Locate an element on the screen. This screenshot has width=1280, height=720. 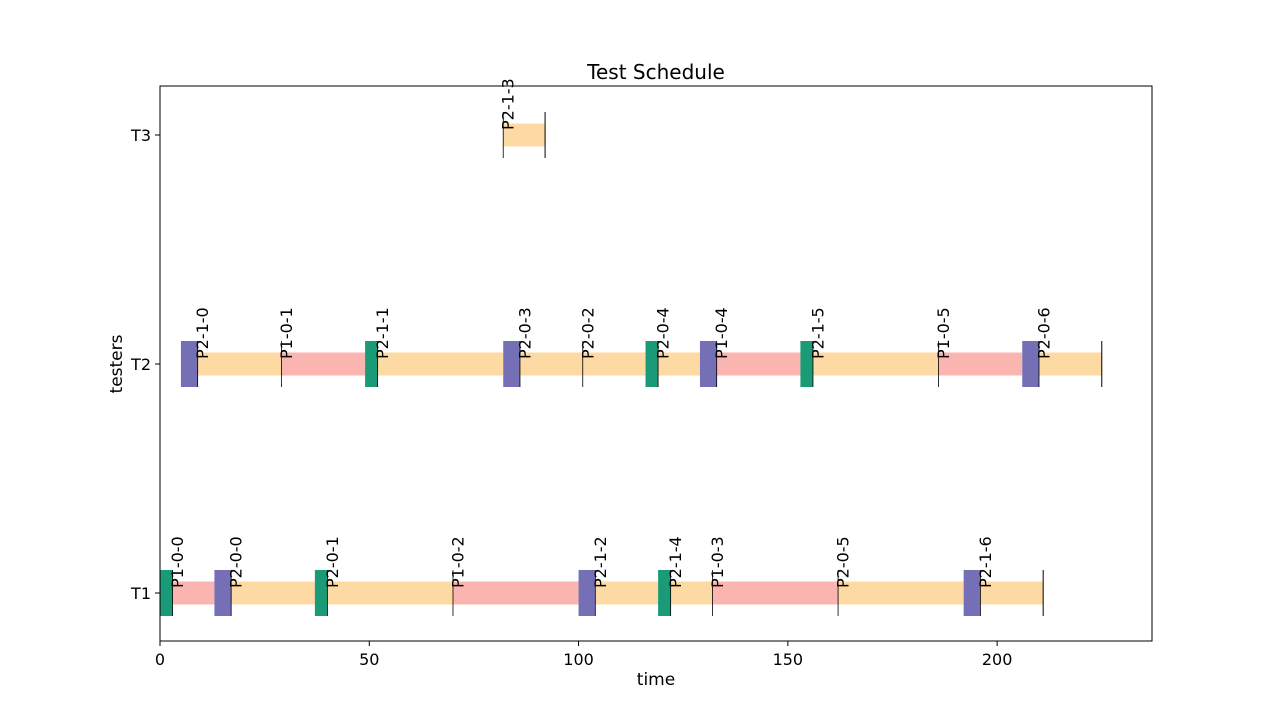
task-label-p2-1-2: P2-1-2 is located at coordinates (600, 562).